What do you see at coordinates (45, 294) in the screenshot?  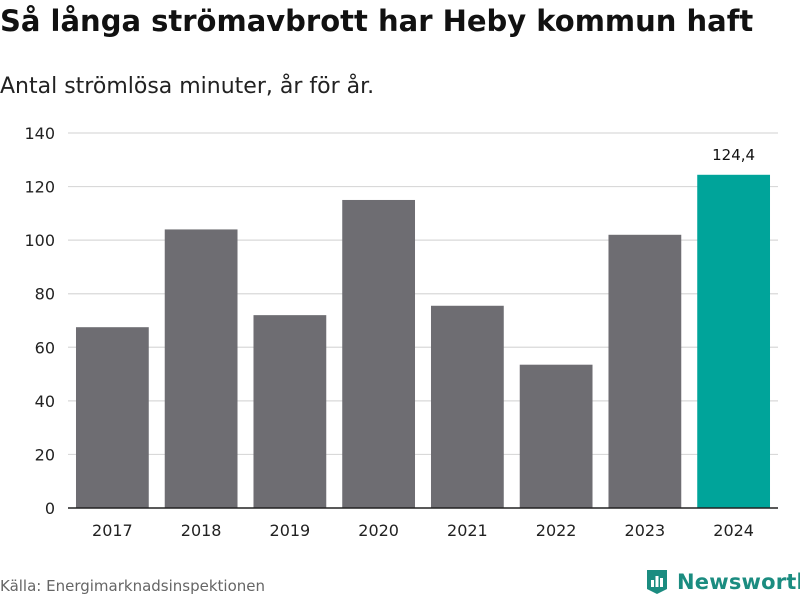 I see `y-tick-label-80: 80` at bounding box center [45, 294].